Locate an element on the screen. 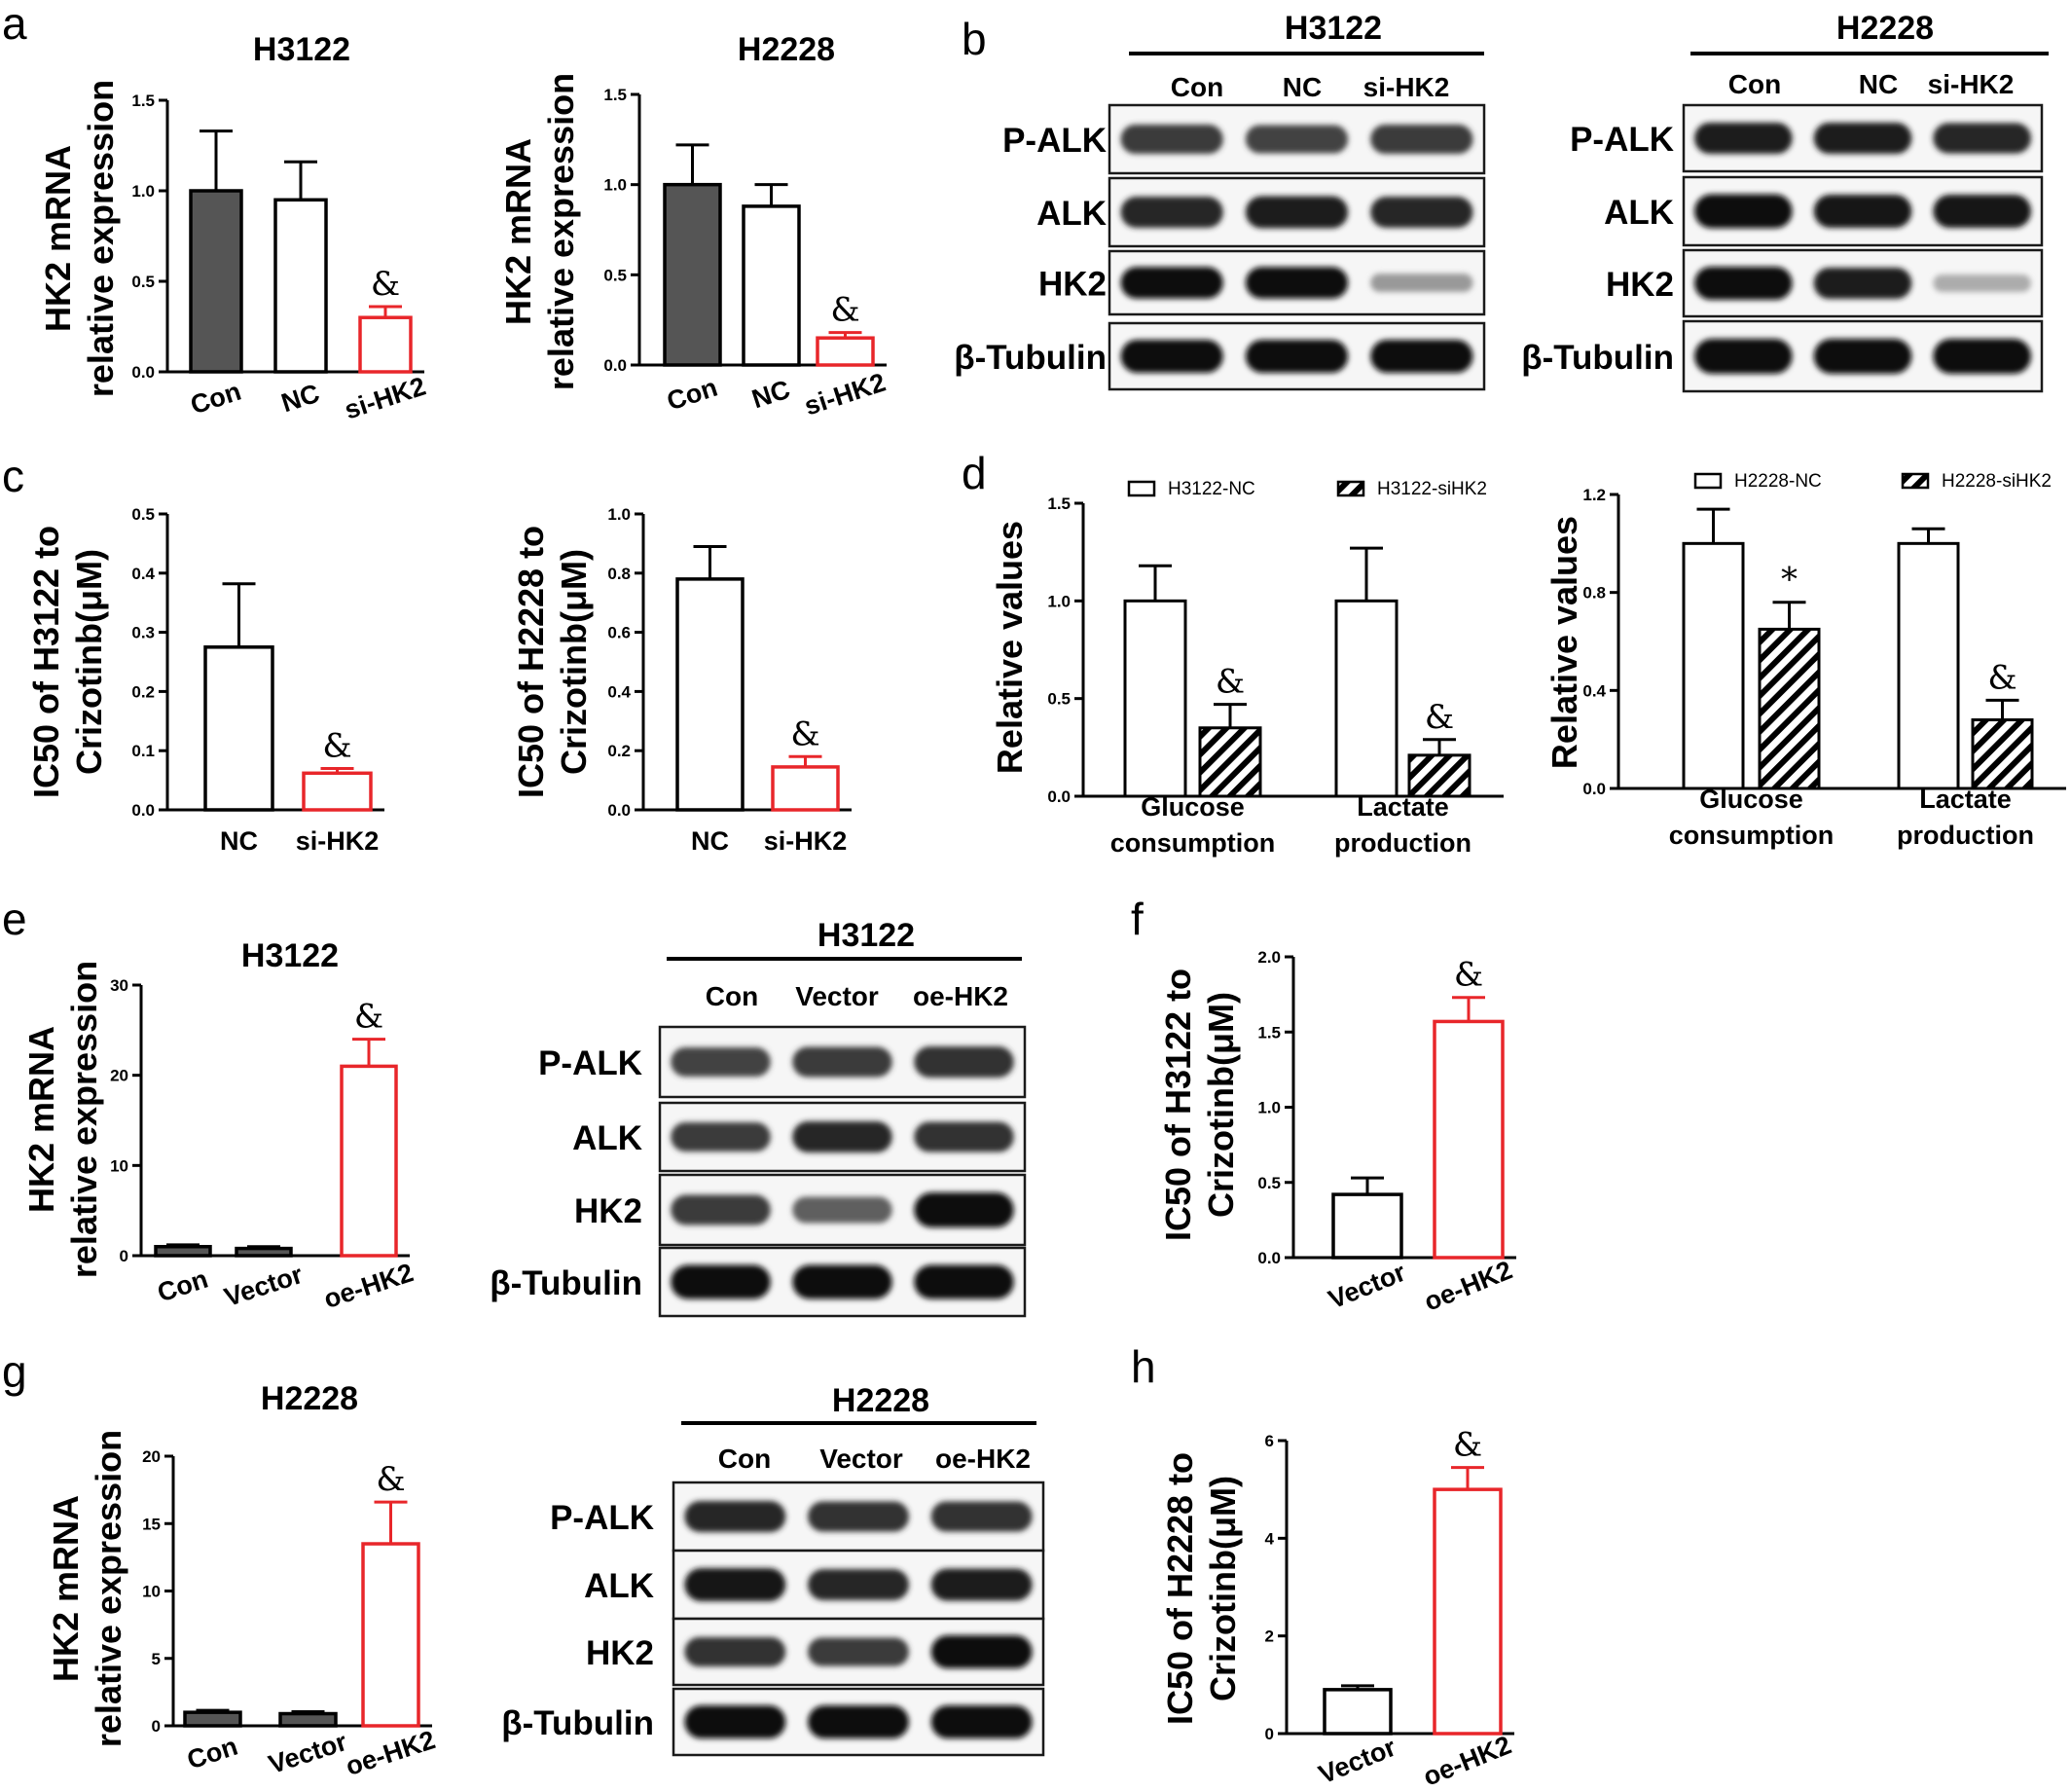 The image size is (2071, 1792). bar-vector is located at coordinates (264, 1252).